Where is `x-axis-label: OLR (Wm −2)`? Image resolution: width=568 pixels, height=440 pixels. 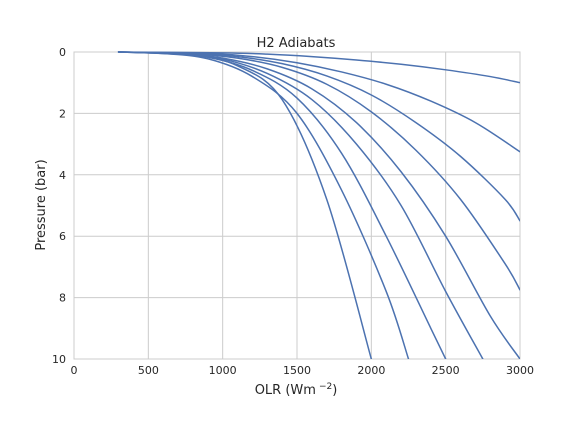 x-axis-label: OLR (Wm −2) is located at coordinates (296, 390).